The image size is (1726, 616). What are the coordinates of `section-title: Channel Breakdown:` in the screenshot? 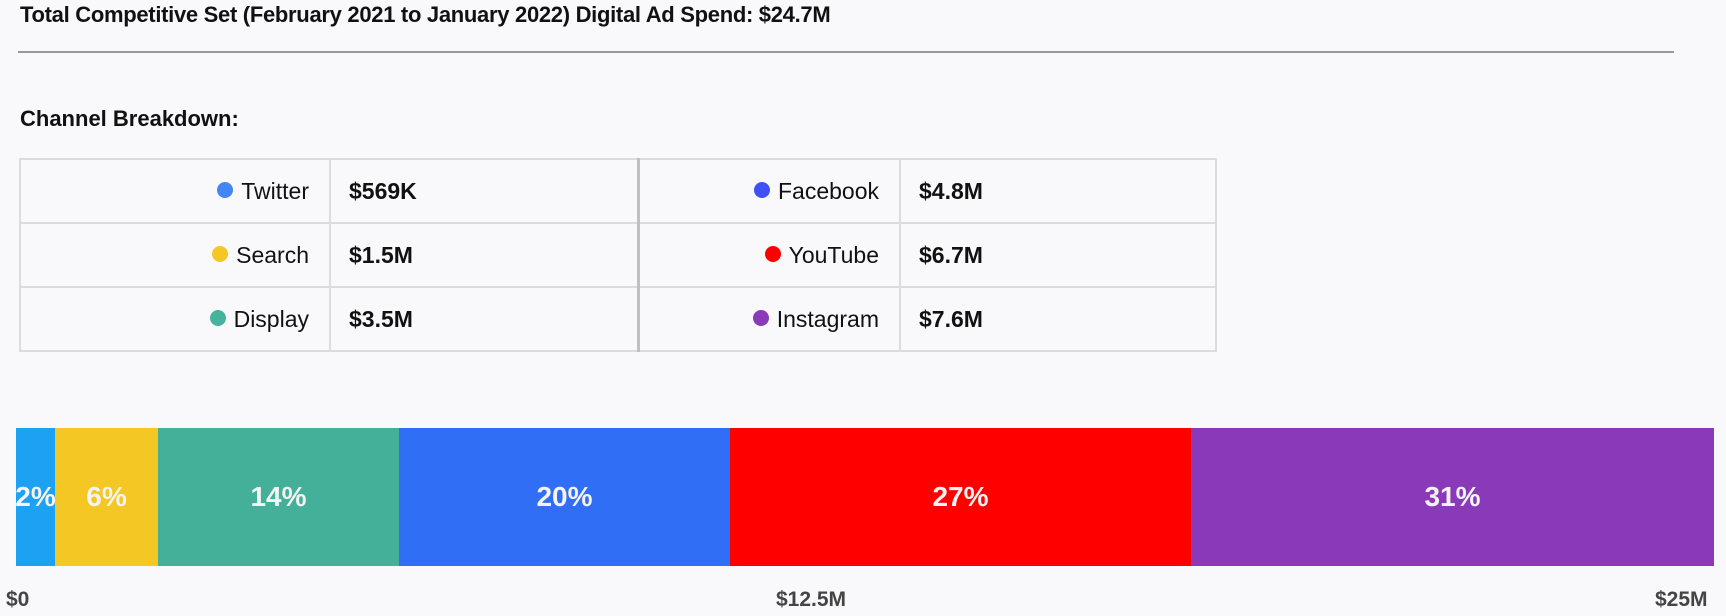 It's located at (129, 118).